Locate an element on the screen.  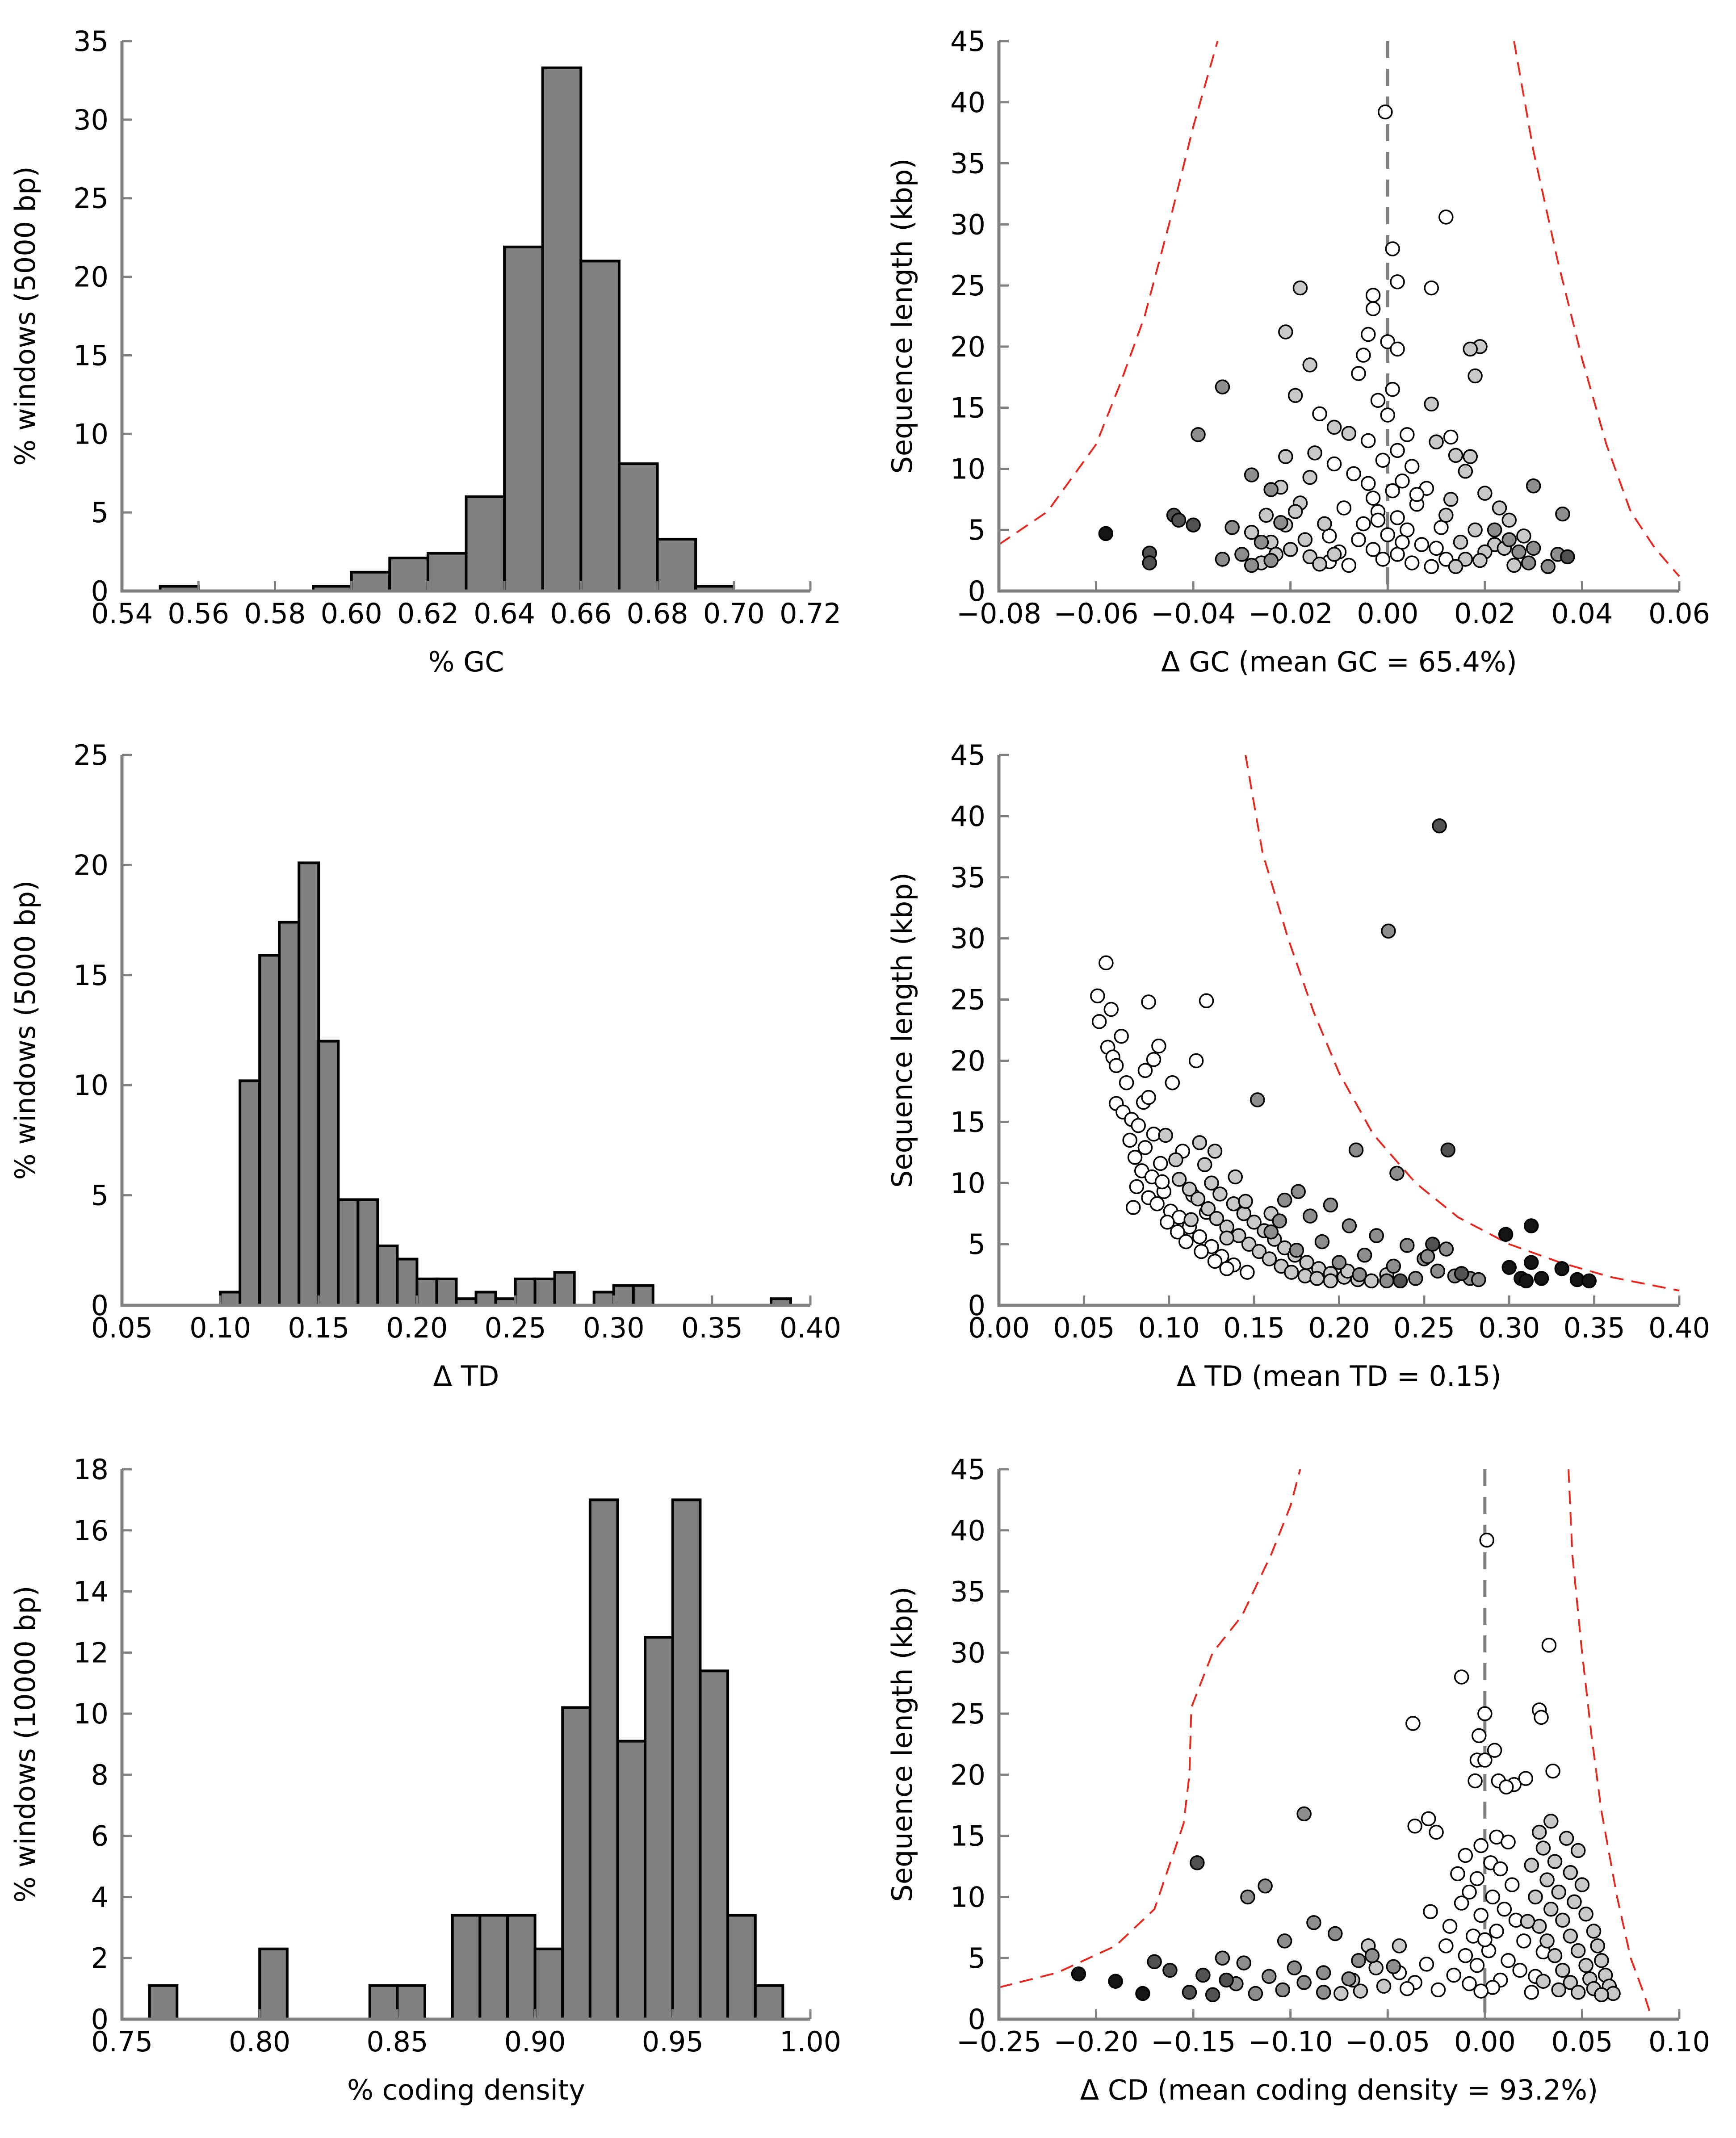
x-tick-label: 0.56 is located at coordinates (198, 614).